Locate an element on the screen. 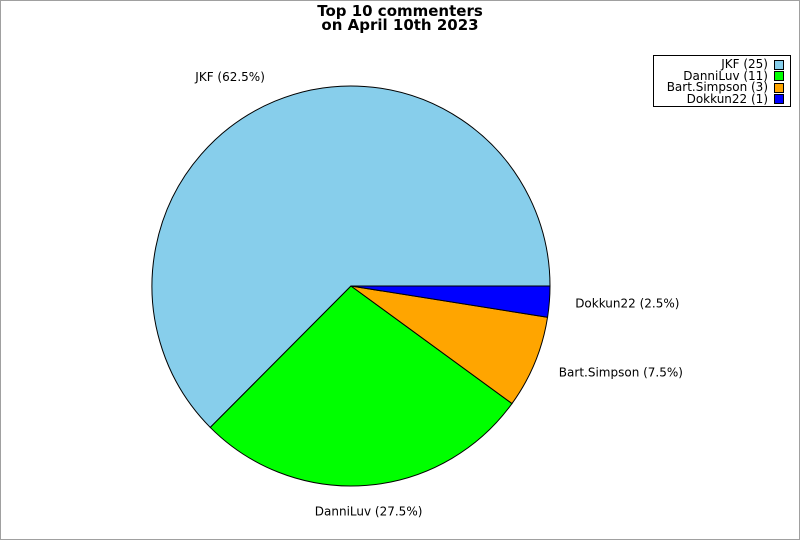 Image resolution: width=800 pixels, height=540 pixels. legend-label: Dokkun22 (1) is located at coordinates (727, 98).